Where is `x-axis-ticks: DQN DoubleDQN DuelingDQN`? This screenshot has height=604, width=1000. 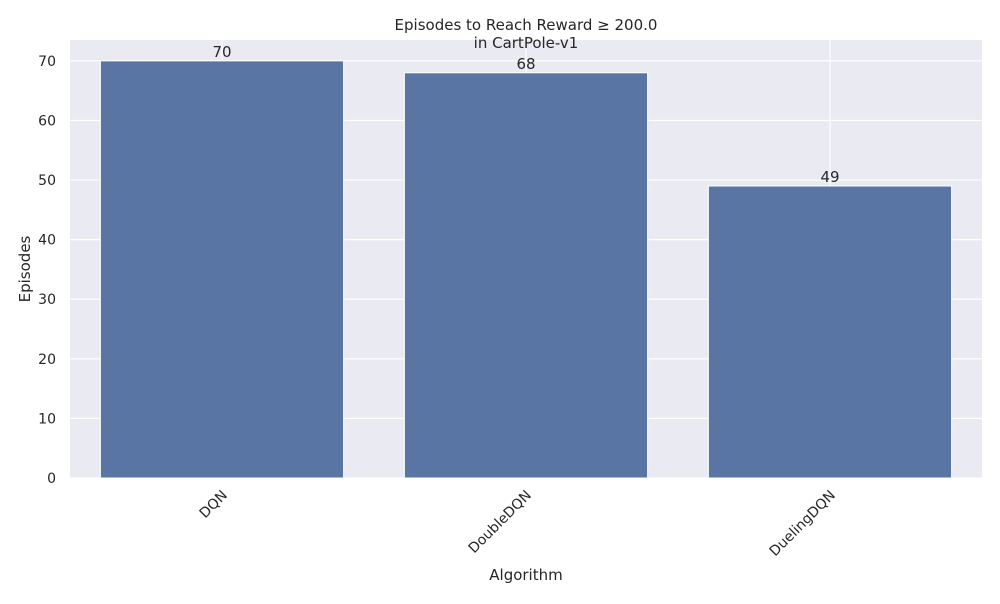
x-axis-ticks: DQN DoubleDQN DuelingDQN is located at coordinates (518, 524).